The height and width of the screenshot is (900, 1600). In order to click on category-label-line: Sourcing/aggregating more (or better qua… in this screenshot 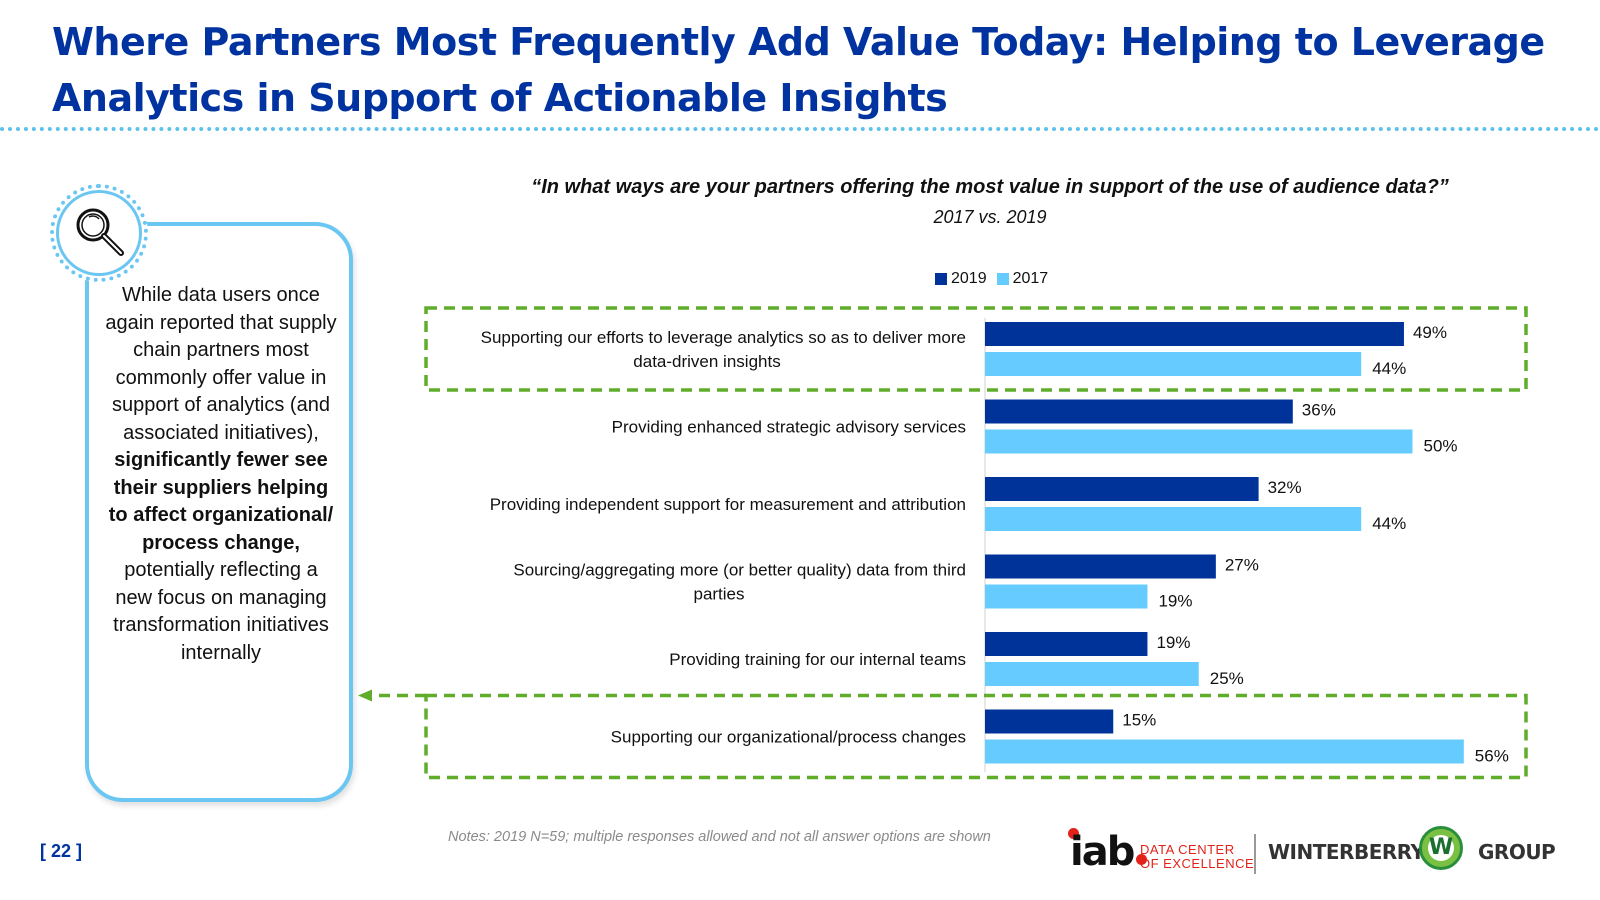, I will do `click(739, 570)`.